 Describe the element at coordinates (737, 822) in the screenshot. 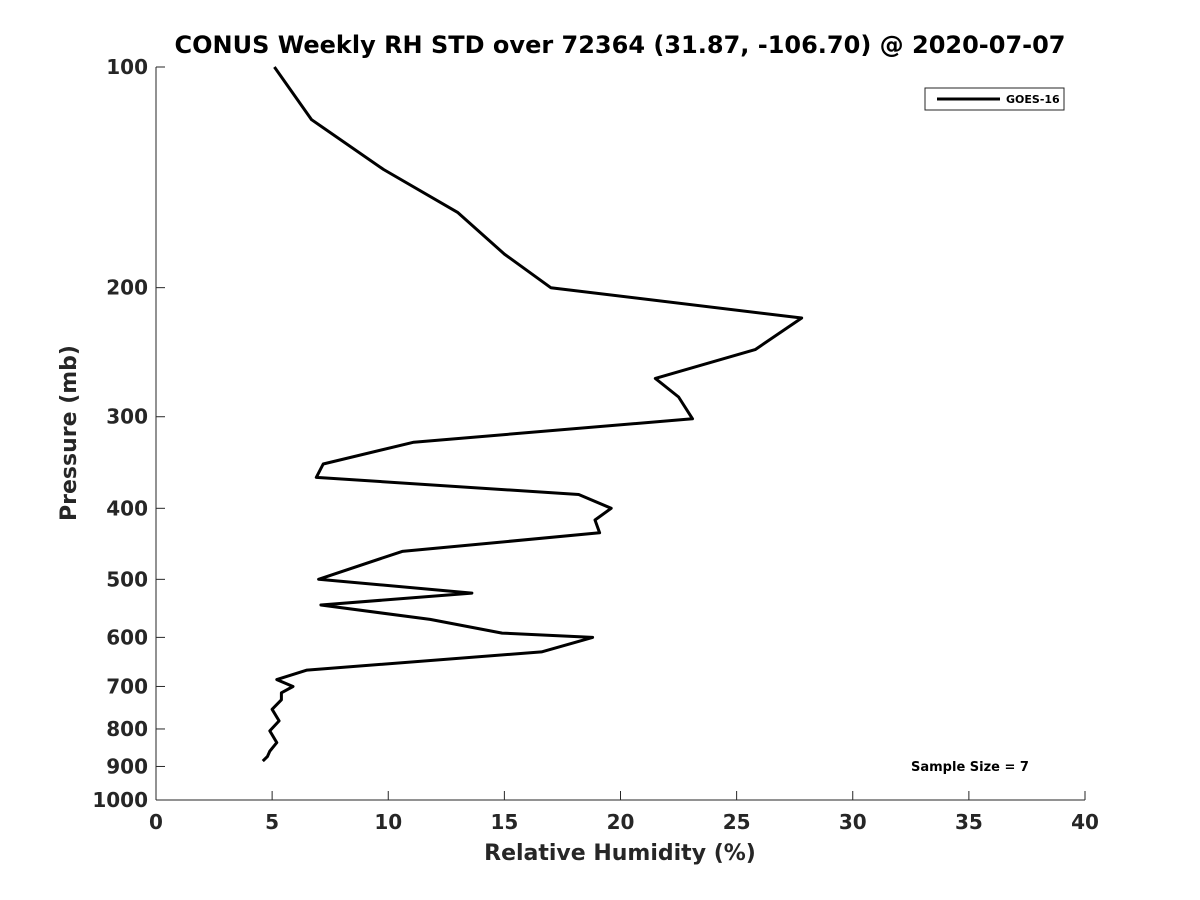

I see `x-tick-label-25: 25` at that location.